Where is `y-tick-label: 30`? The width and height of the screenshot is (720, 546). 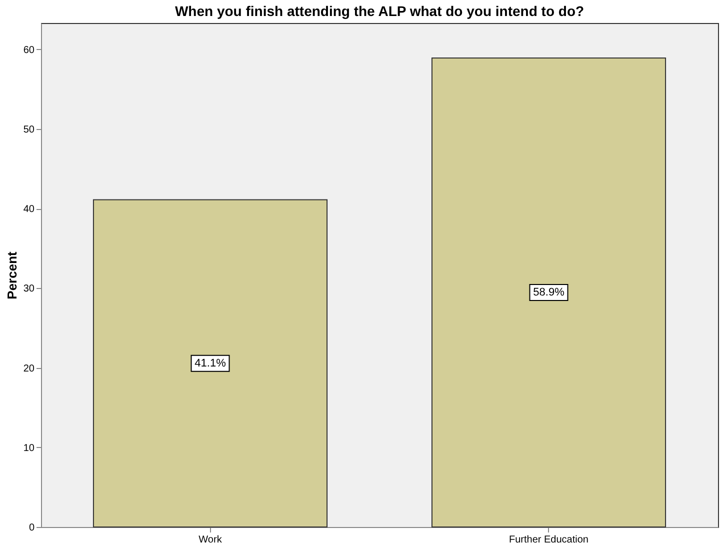
y-tick-label: 30 is located at coordinates (29, 289).